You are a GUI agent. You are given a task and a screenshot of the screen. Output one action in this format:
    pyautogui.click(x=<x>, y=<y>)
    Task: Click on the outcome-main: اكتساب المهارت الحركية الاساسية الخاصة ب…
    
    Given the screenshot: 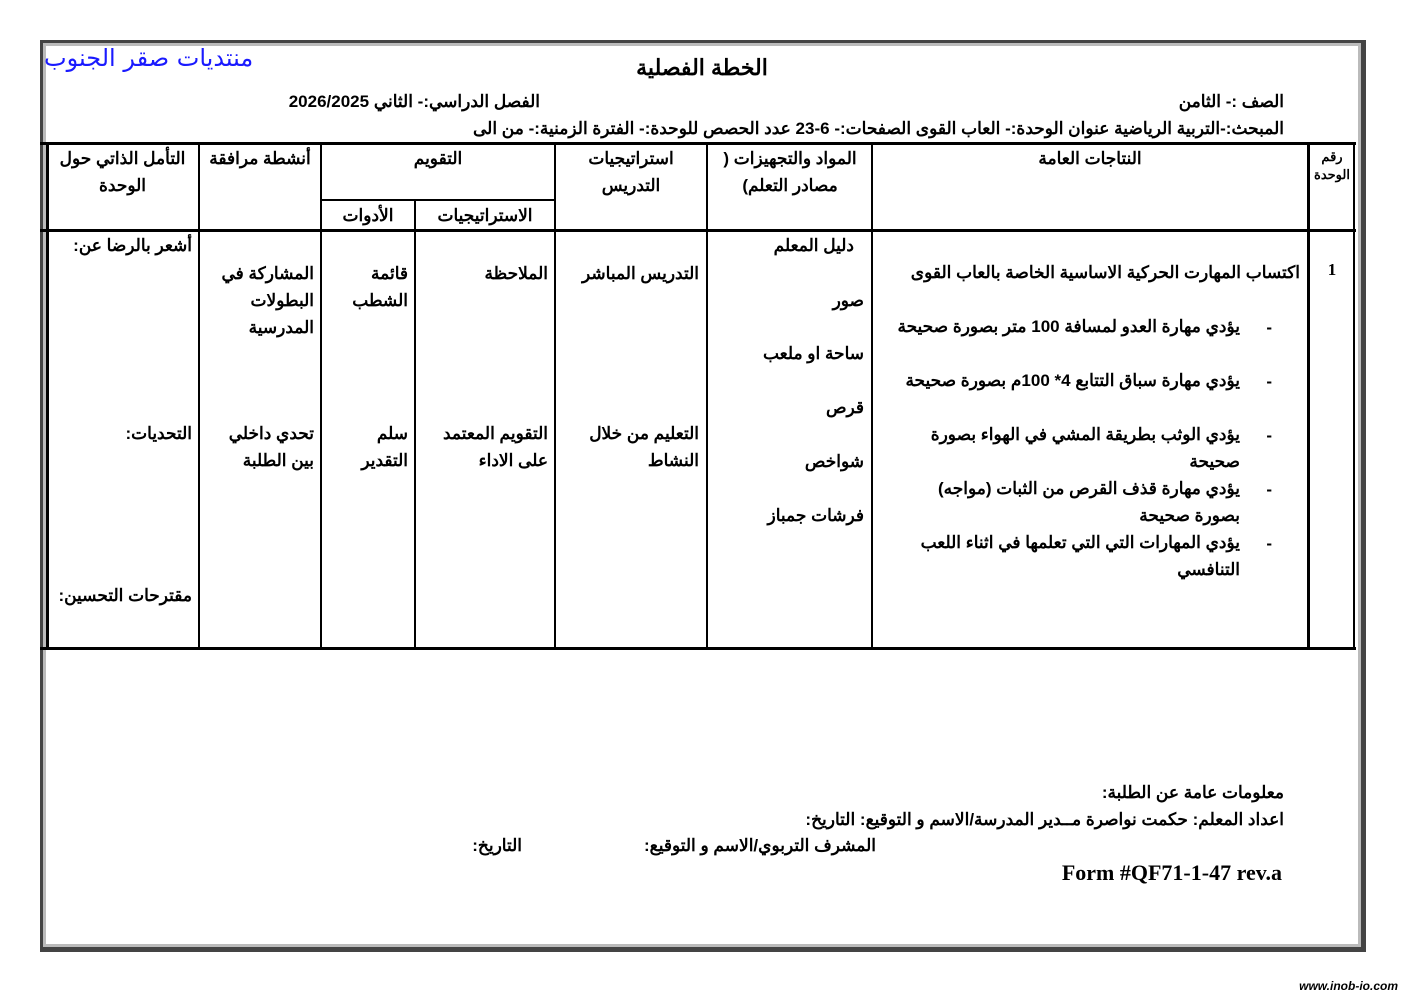 What is the action you would take?
    pyautogui.click(x=1105, y=272)
    